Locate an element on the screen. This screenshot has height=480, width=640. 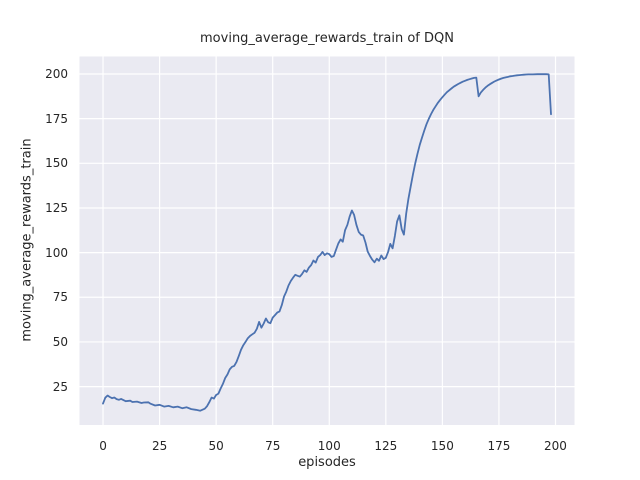
y-tick-label: 75 is located at coordinates (60, 297).